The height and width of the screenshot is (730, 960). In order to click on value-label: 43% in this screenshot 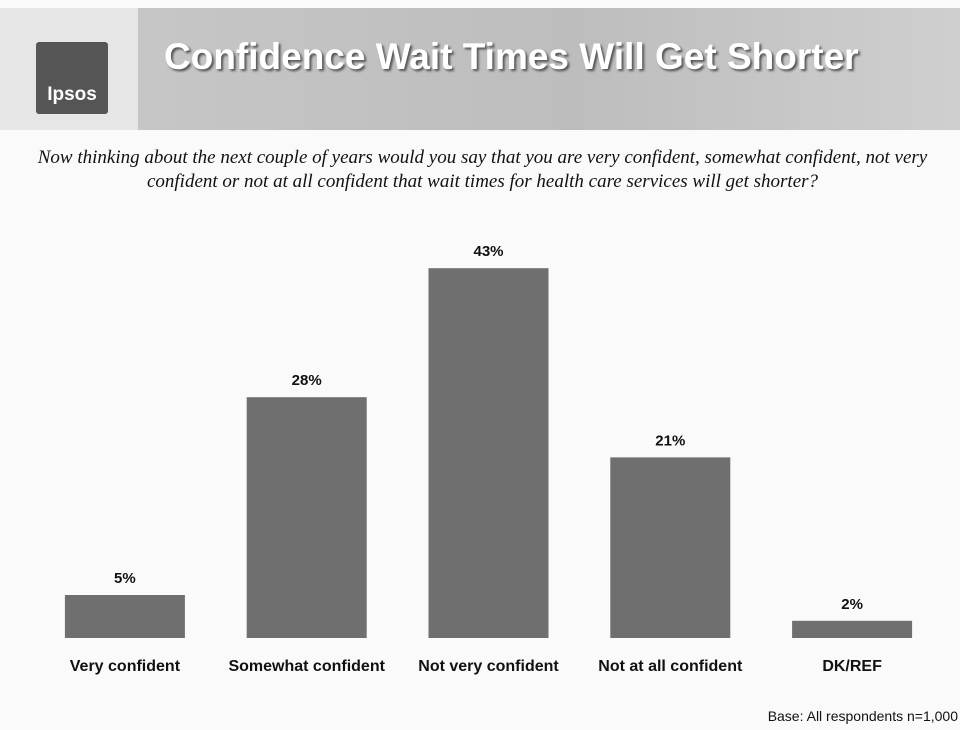, I will do `click(488, 251)`.